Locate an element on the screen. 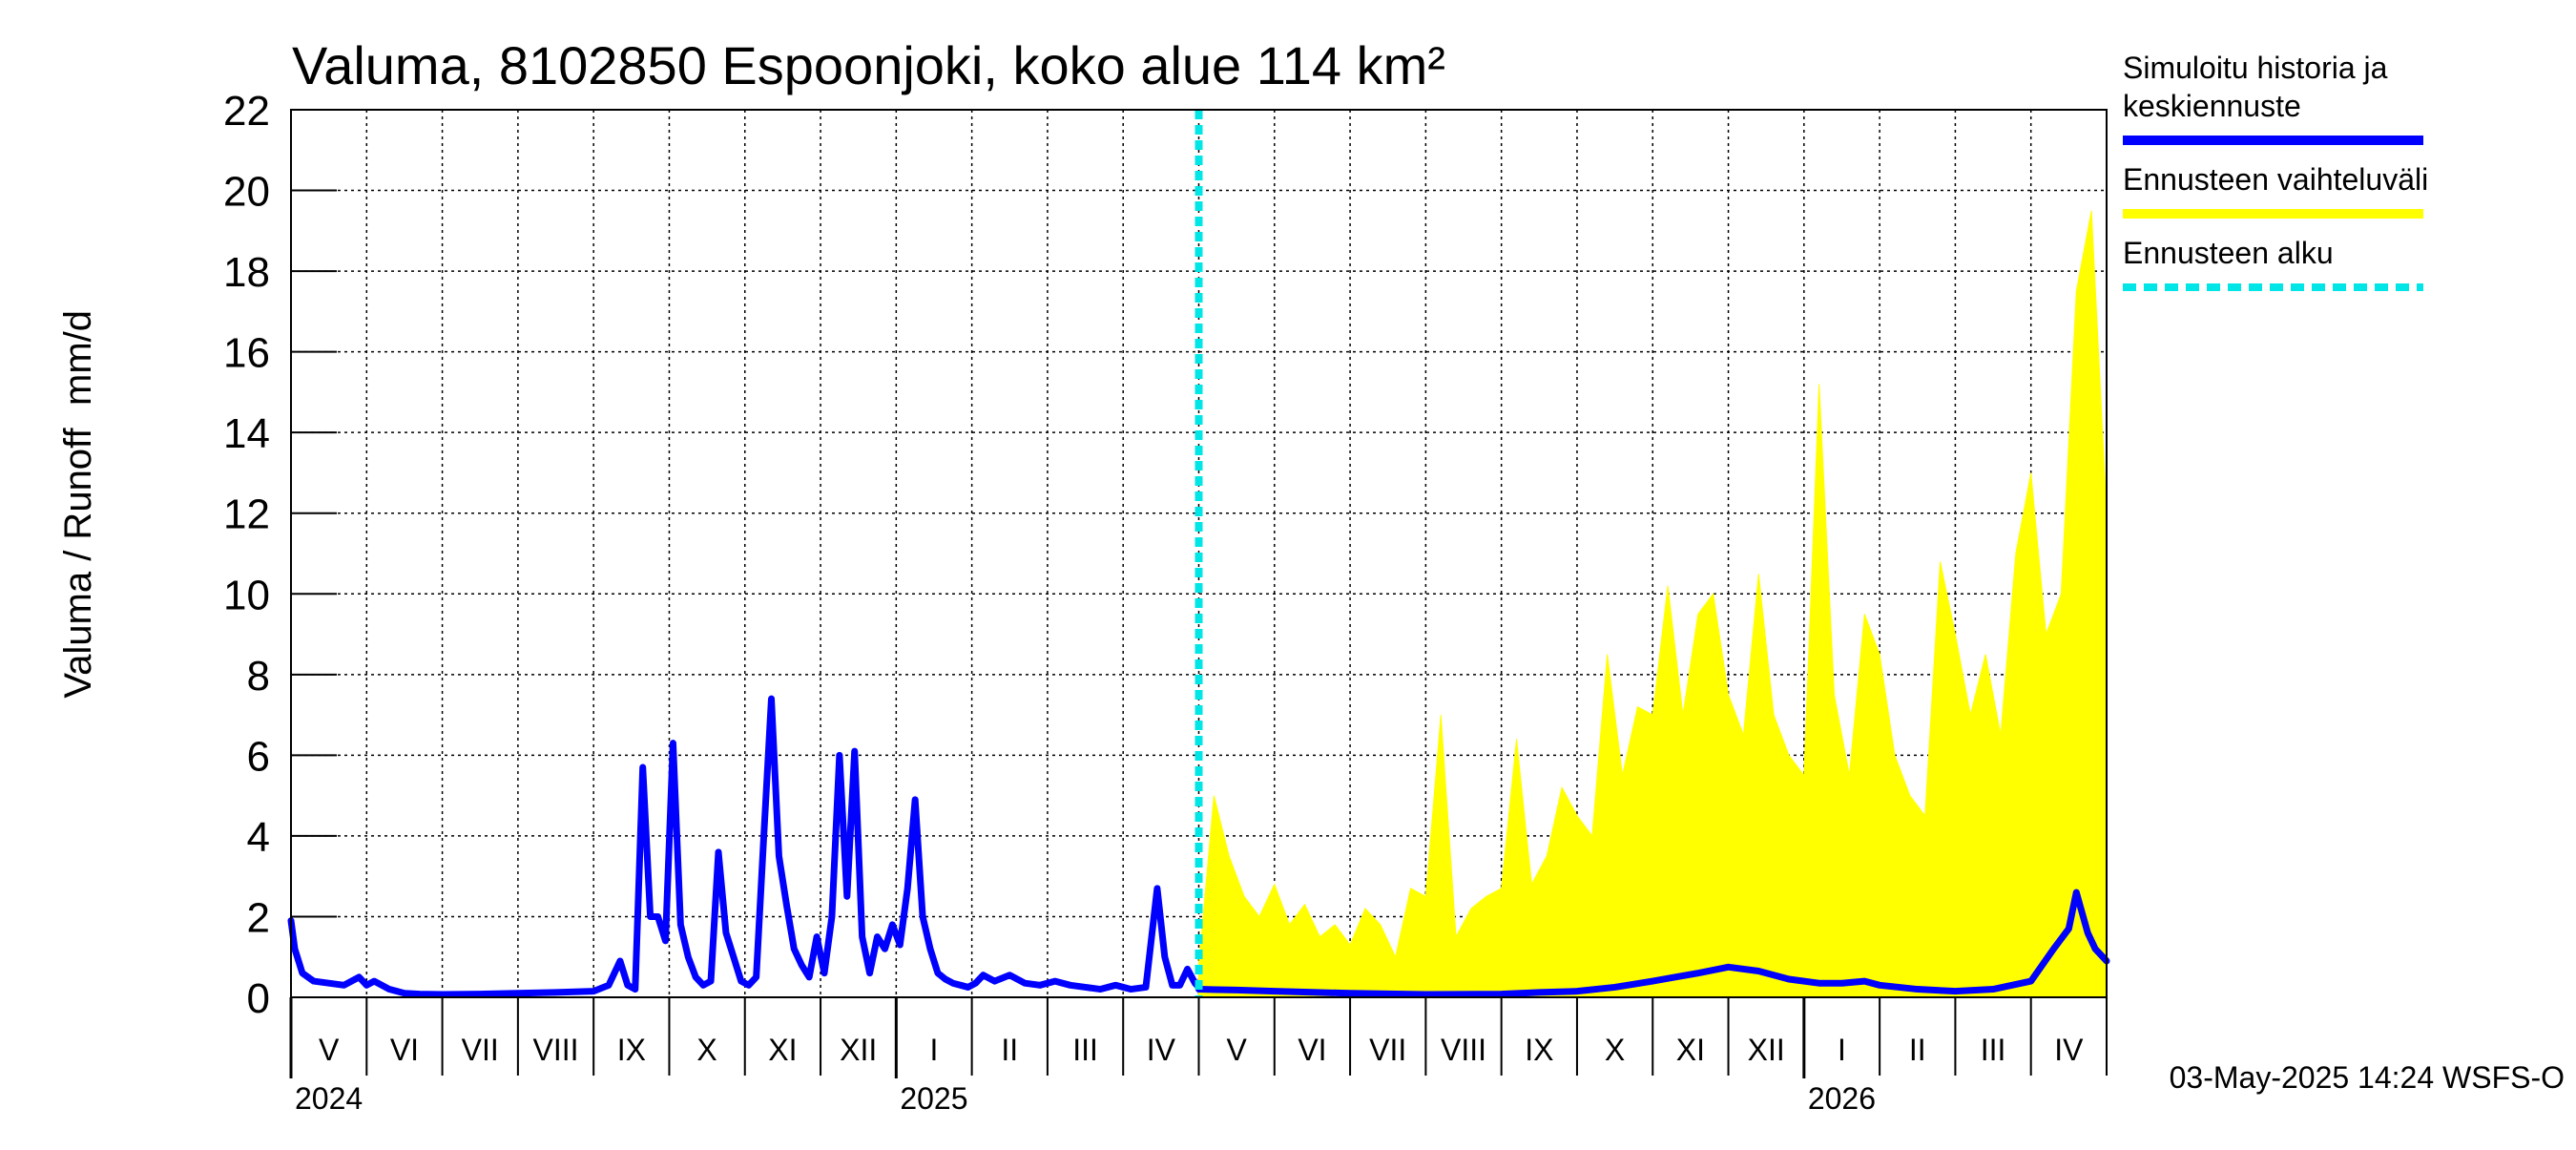  y-tick-label: 16 is located at coordinates (246, 353).